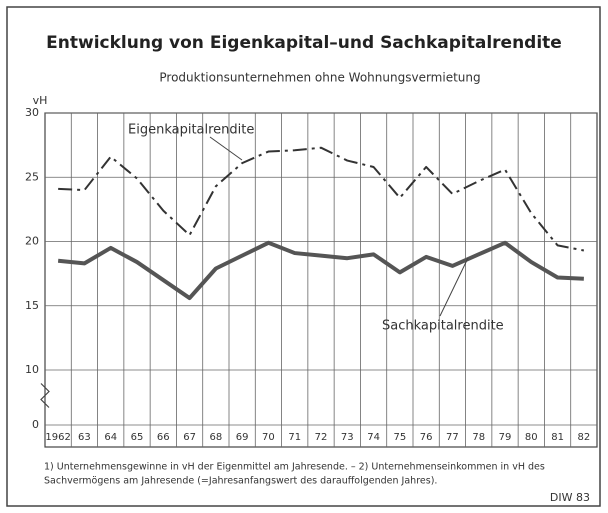 The height and width of the screenshot is (513, 608). What do you see at coordinates (32, 112) in the screenshot?
I see `y-tick-label: 30` at bounding box center [32, 112].